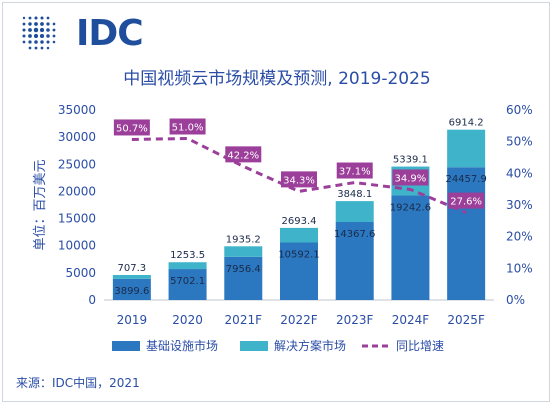 This screenshot has width=554, height=406. Describe the element at coordinates (243, 269) in the screenshot. I see `data-label-infrastructure: 7956.4` at that location.